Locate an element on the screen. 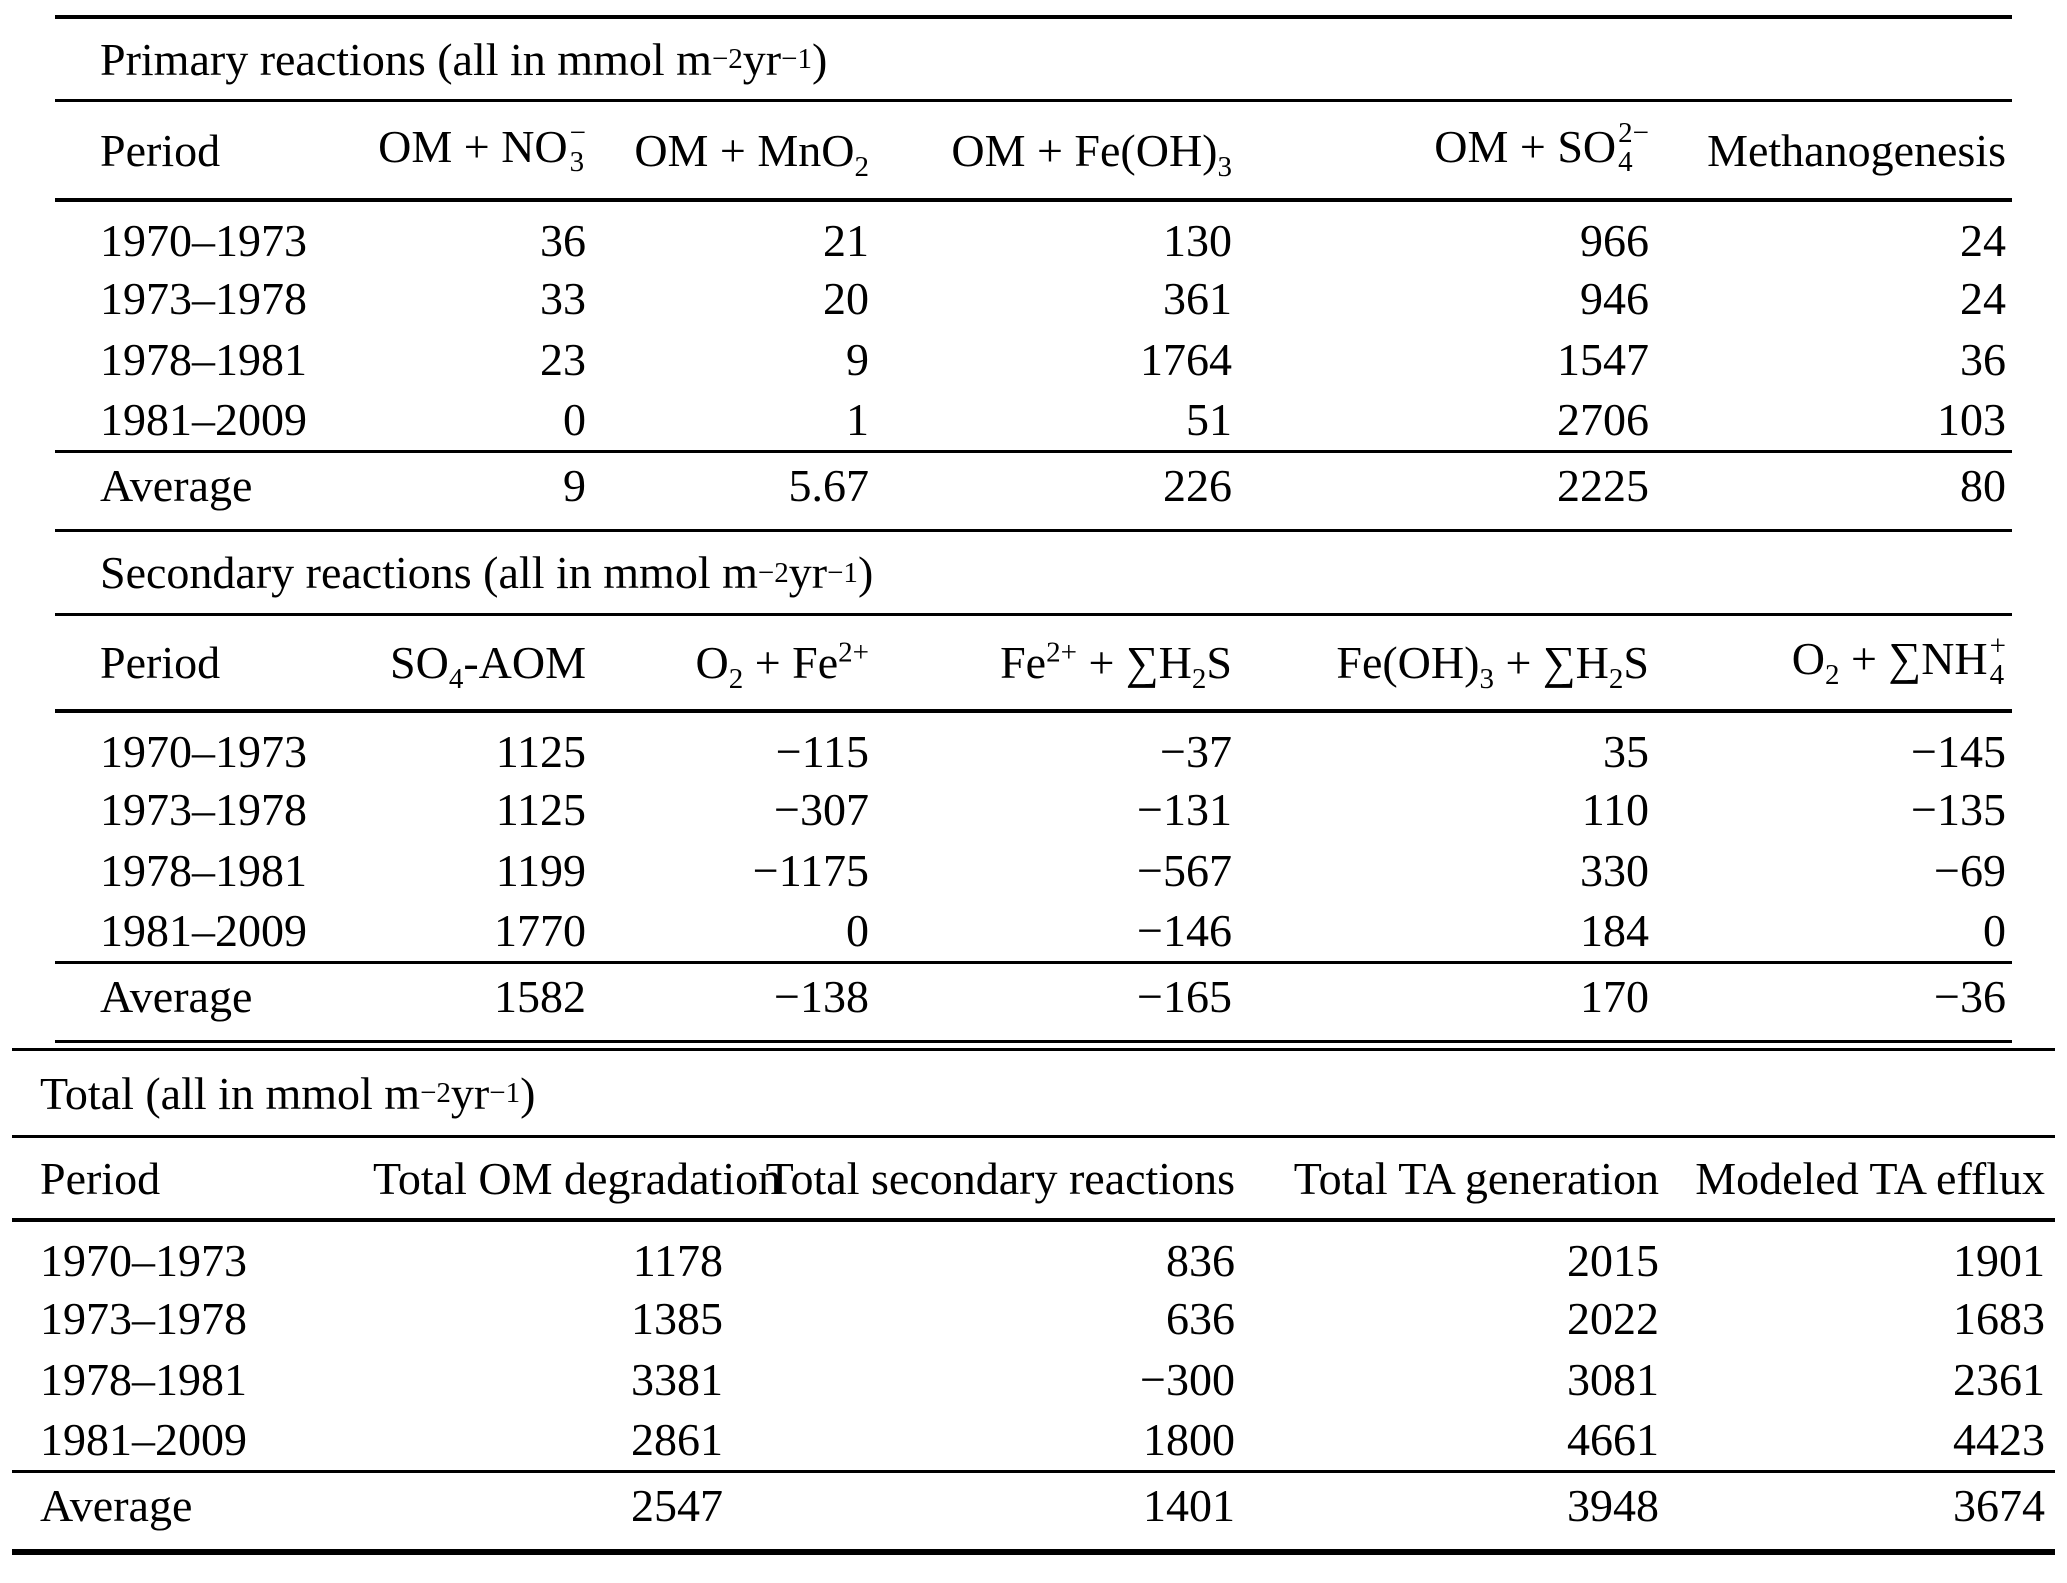  total-title: Total (all in mmol m −2 yr −1) is located at coordinates (1033, 1094).